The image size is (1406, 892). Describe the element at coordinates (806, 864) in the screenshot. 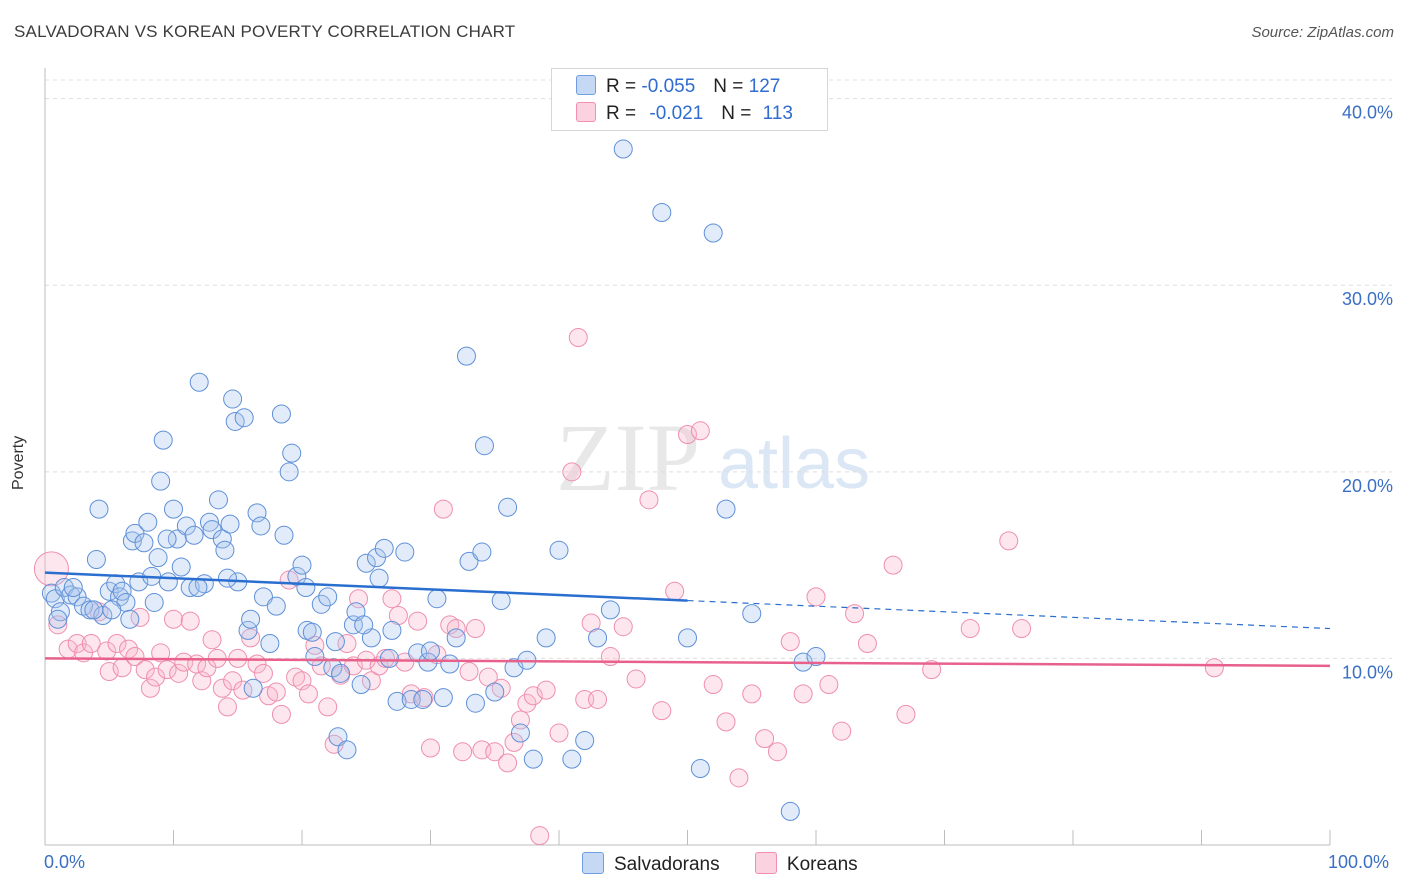

I see `legend-item-koreans: Koreans` at that location.